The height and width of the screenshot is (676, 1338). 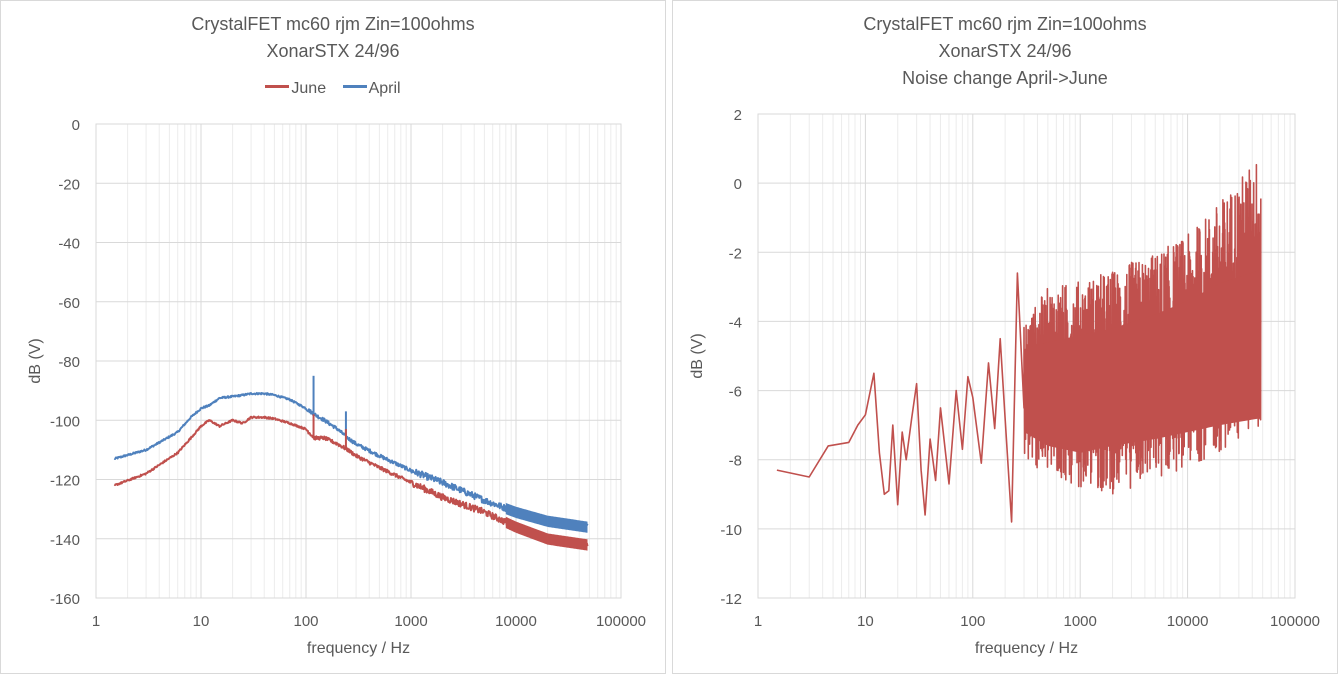 I want to click on y-tick-label: -80, so click(x=69, y=362).